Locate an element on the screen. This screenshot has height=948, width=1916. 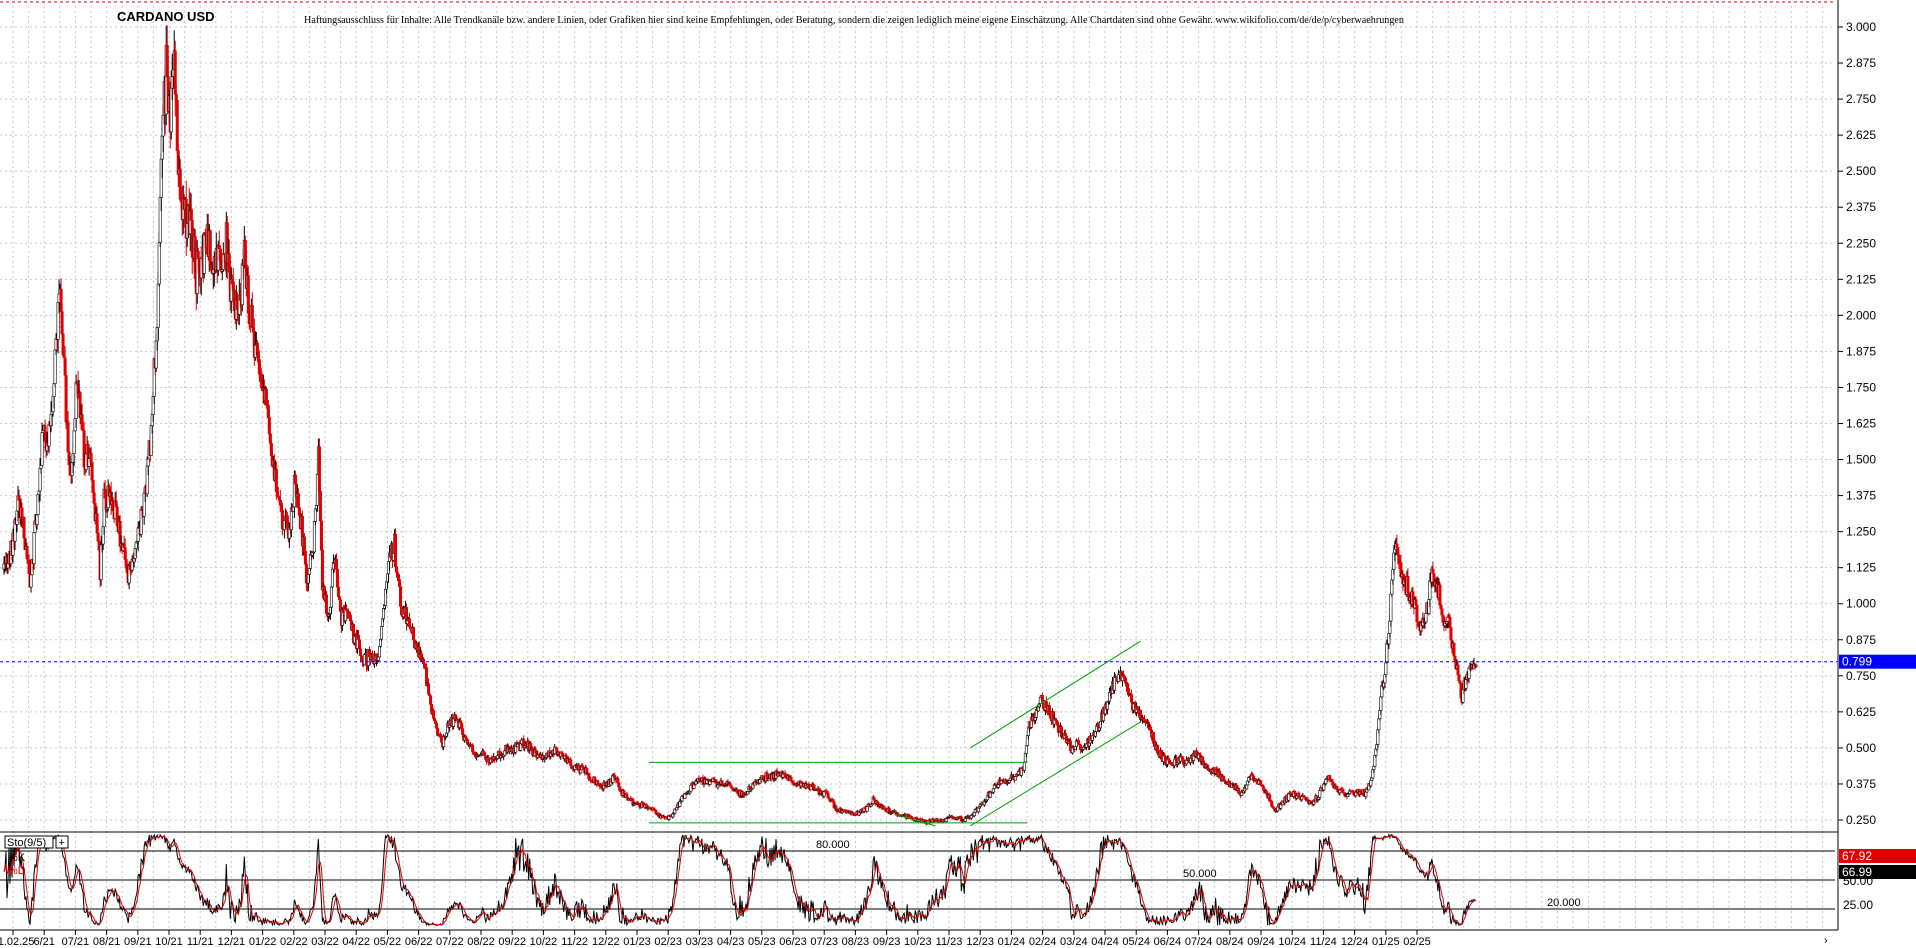
x-tick-label: 10/24 is located at coordinates (1292, 942).